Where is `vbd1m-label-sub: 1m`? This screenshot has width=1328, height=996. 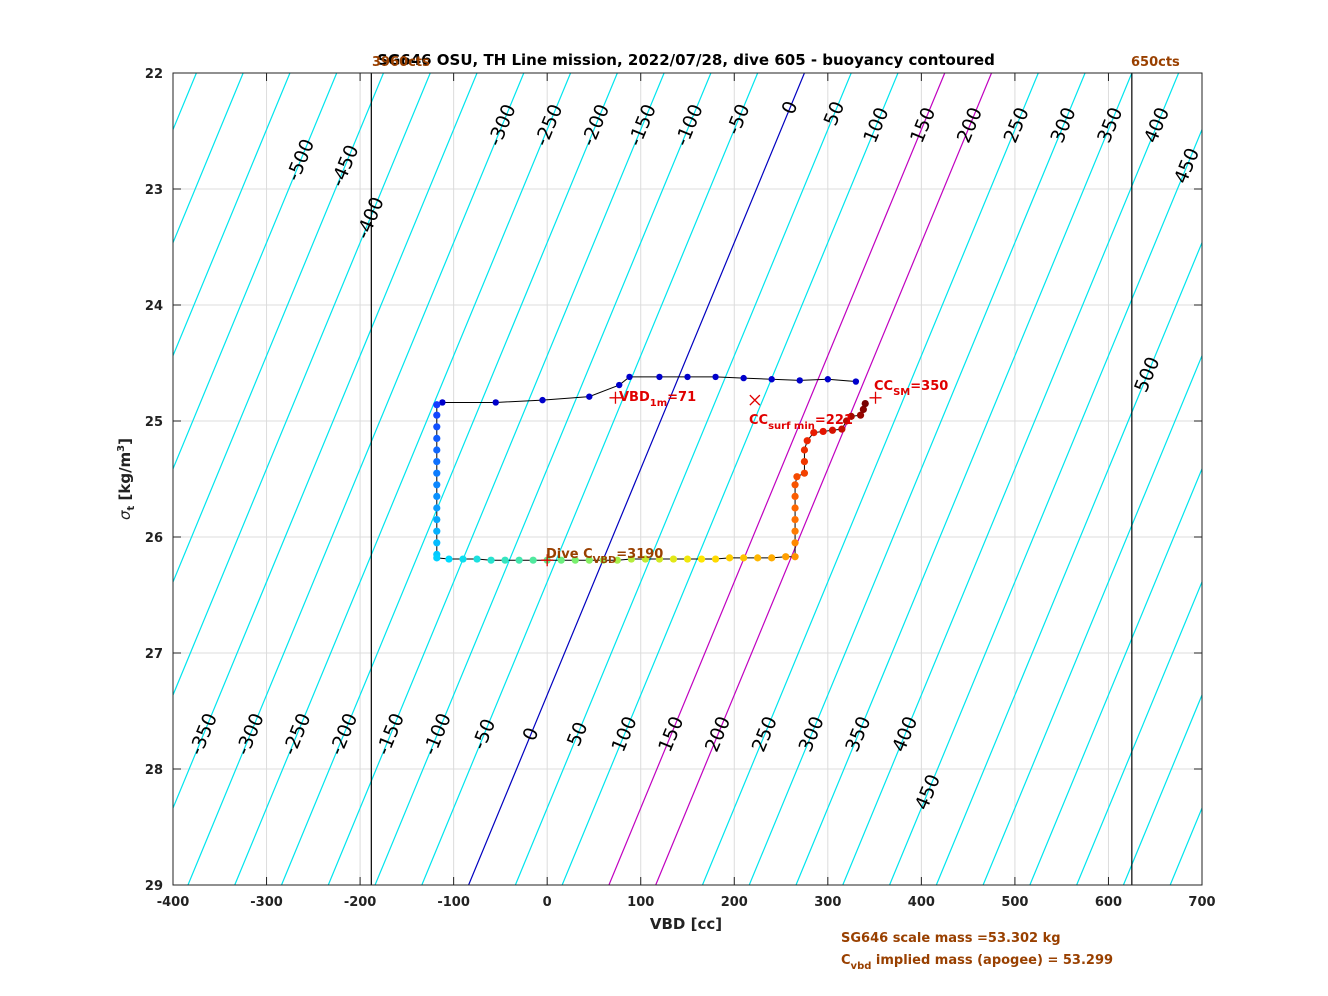 vbd1m-label-sub: 1m is located at coordinates (658, 403).